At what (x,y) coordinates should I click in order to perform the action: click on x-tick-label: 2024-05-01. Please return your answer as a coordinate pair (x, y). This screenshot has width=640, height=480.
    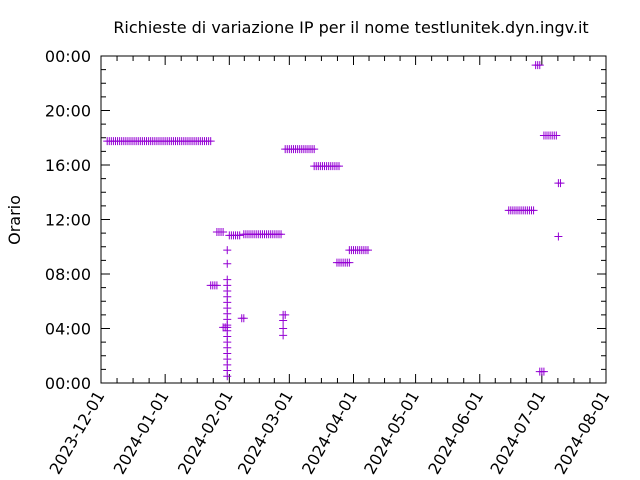
    Looking at the image, I should click on (391, 433).